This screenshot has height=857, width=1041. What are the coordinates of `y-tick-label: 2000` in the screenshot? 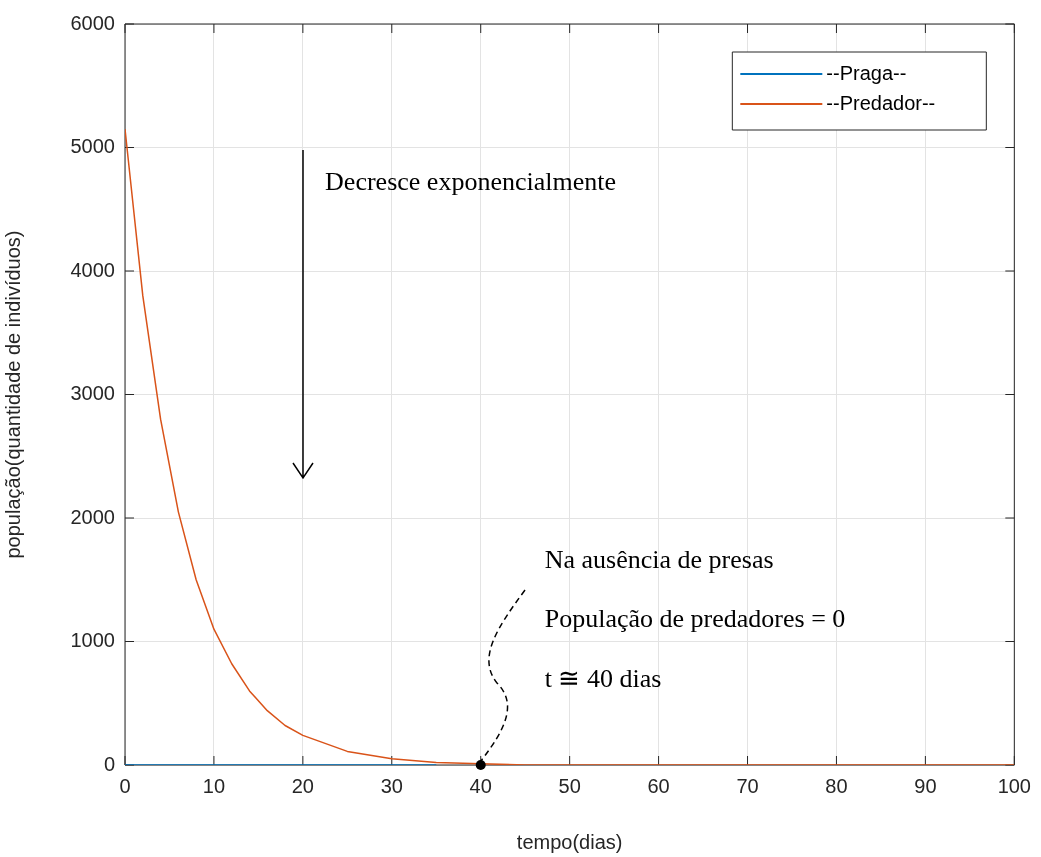 It's located at (92, 516).